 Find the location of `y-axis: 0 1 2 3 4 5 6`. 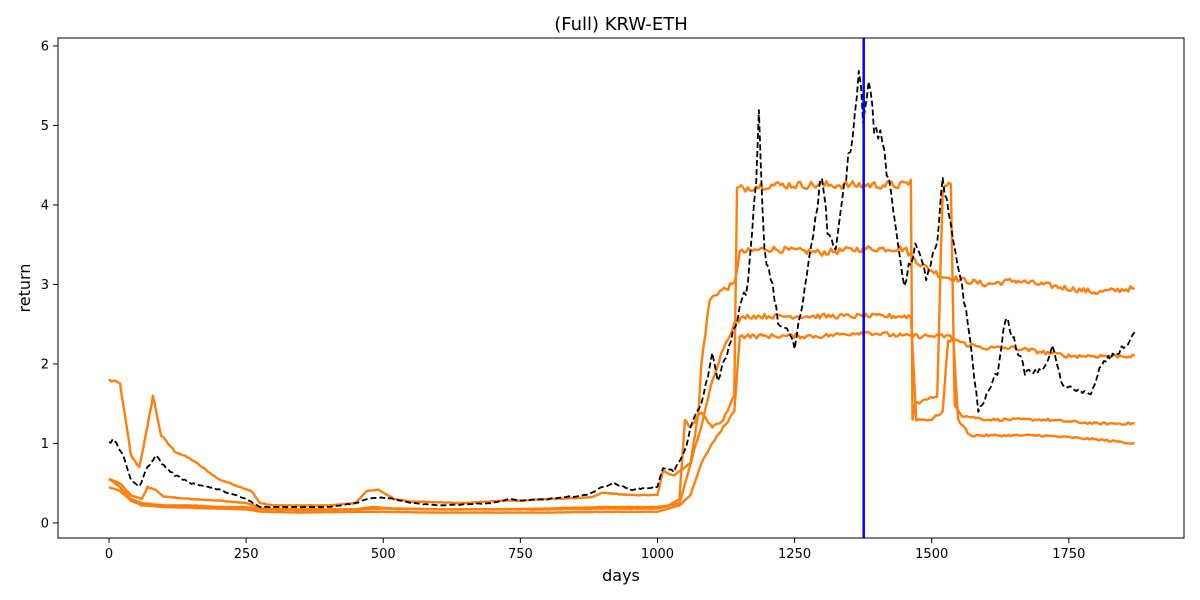

y-axis: 0 1 2 3 4 5 6 is located at coordinates (49, 285).